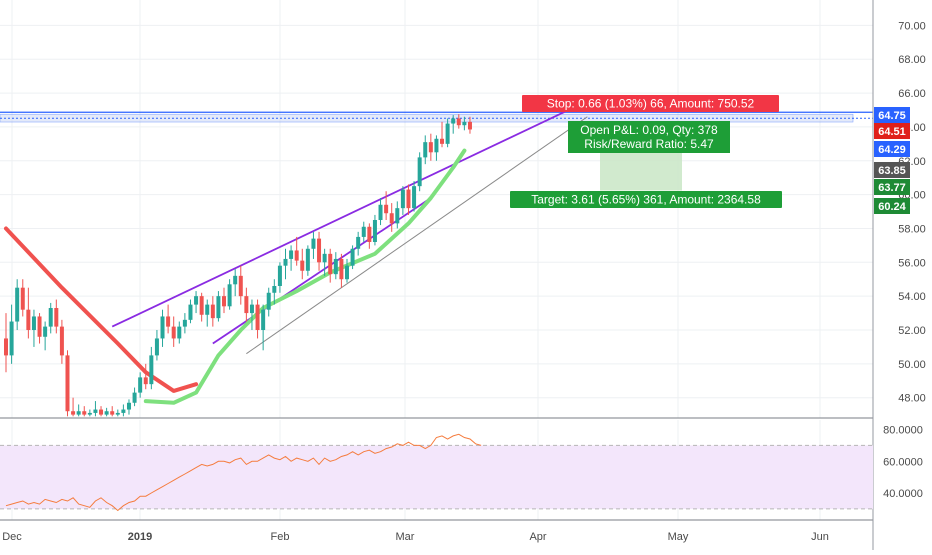  Describe the element at coordinates (820, 537) in the screenshot. I see `time-axis-tick: Jun` at that location.